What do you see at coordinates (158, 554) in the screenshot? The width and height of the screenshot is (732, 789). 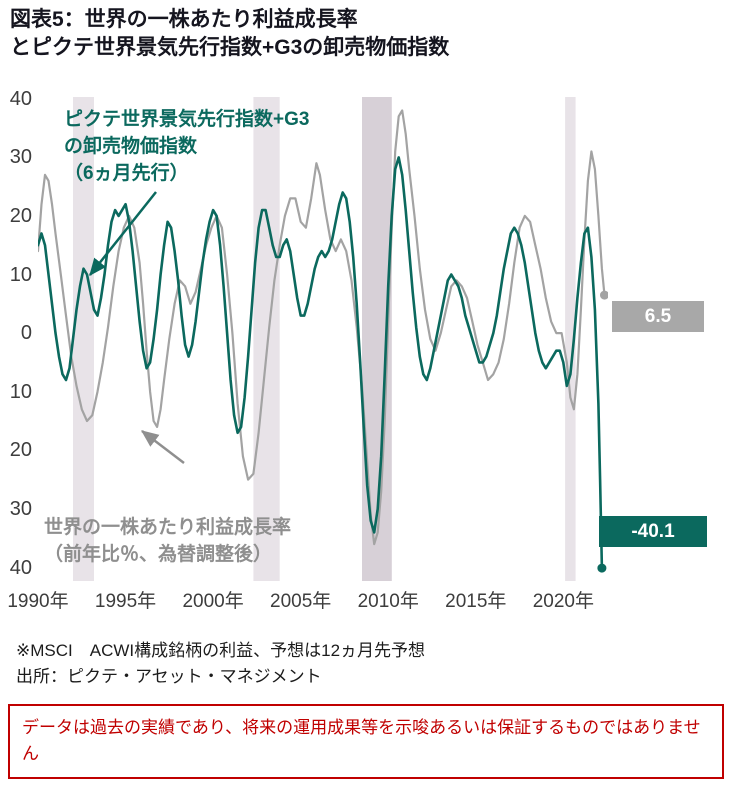 I see `eps-annotation-line2: （前年比％、為替調整後）` at bounding box center [158, 554].